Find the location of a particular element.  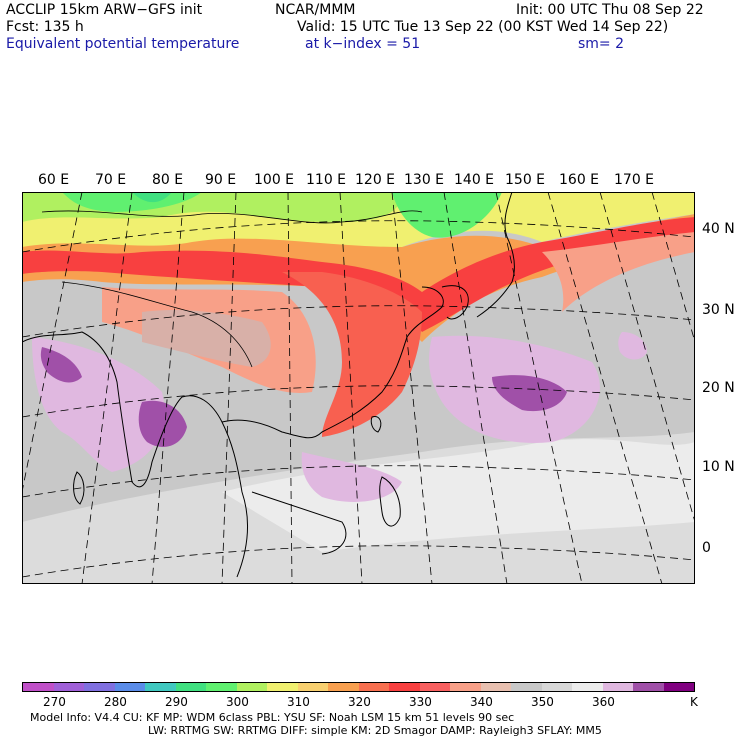

lon-label: 140 E is located at coordinates (474, 180).